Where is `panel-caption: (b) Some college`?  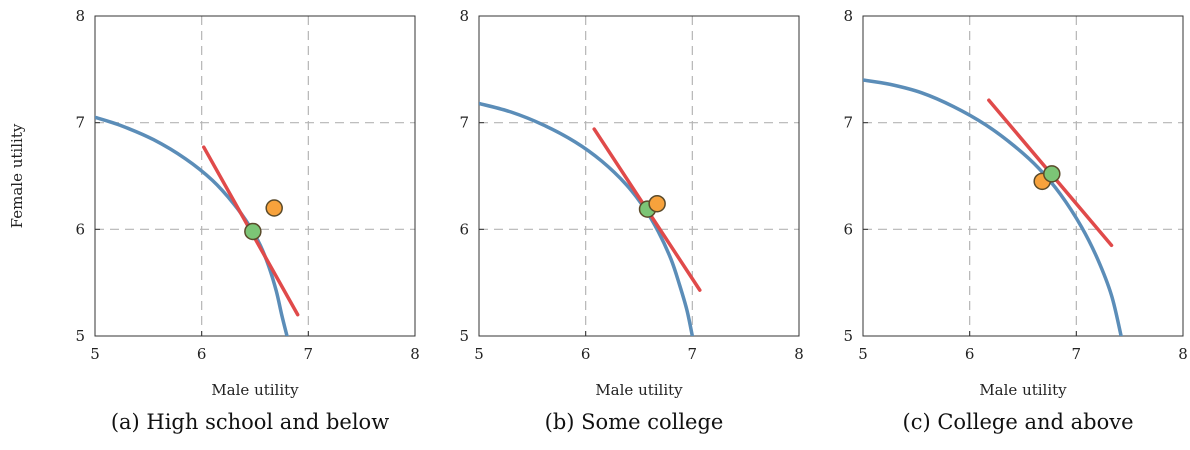
panel-caption: (b) Some college is located at coordinates (634, 422).